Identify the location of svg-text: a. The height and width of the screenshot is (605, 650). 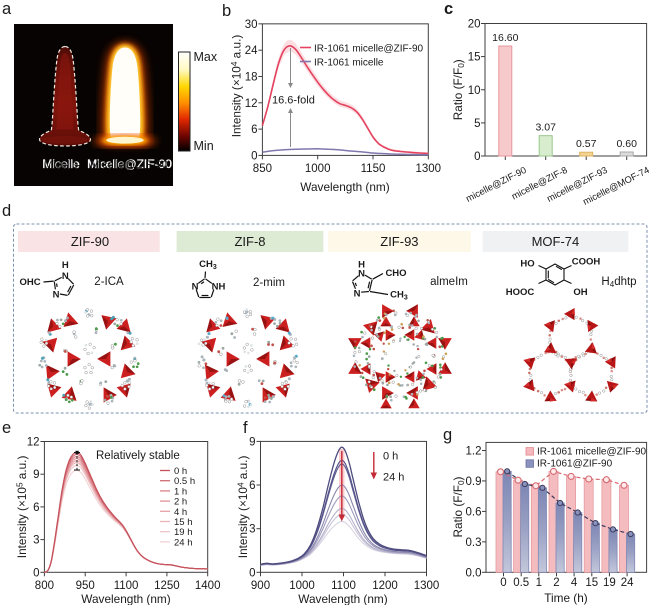
(7, 9).